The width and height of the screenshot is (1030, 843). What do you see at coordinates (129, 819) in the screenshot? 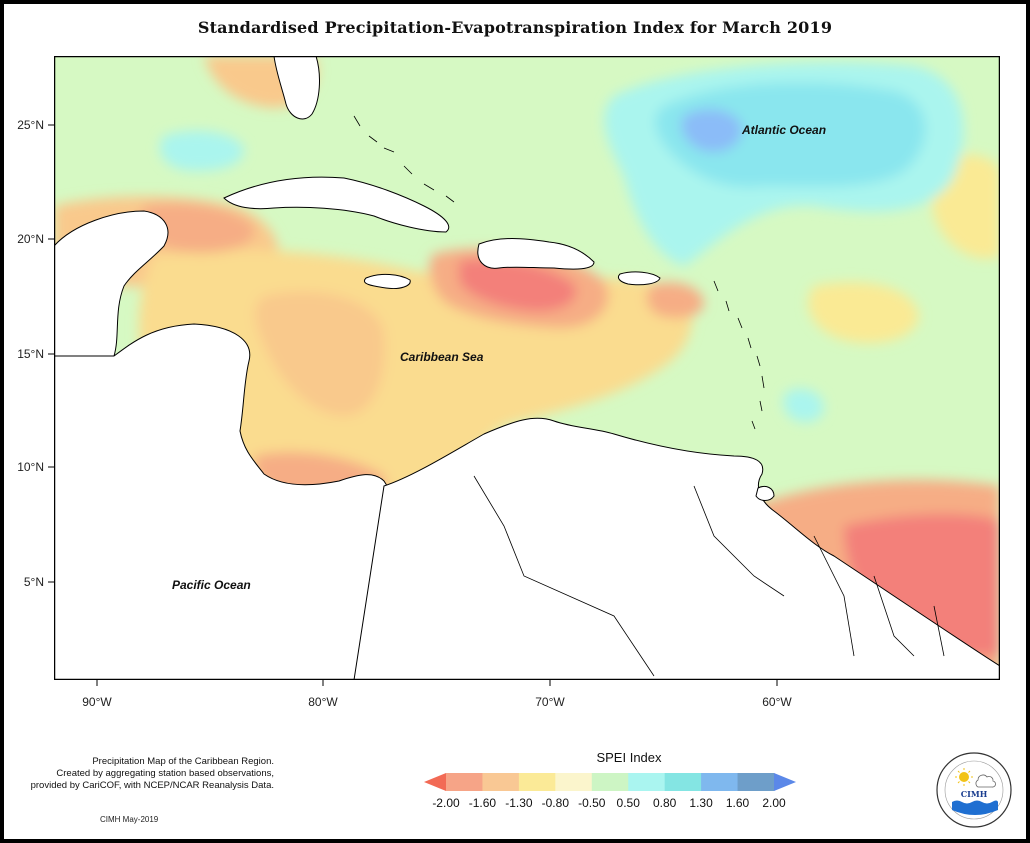
I see `credit-text: CIMH May-2019` at bounding box center [129, 819].